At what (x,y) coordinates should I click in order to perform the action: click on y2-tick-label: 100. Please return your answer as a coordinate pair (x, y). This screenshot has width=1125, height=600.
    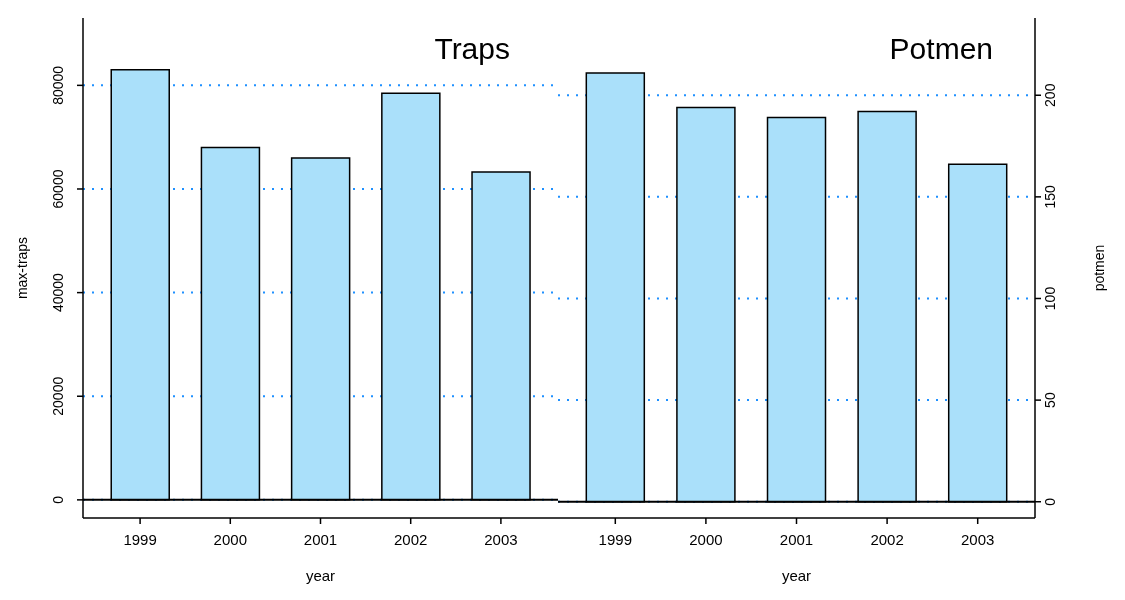
    Looking at the image, I should click on (1050, 298).